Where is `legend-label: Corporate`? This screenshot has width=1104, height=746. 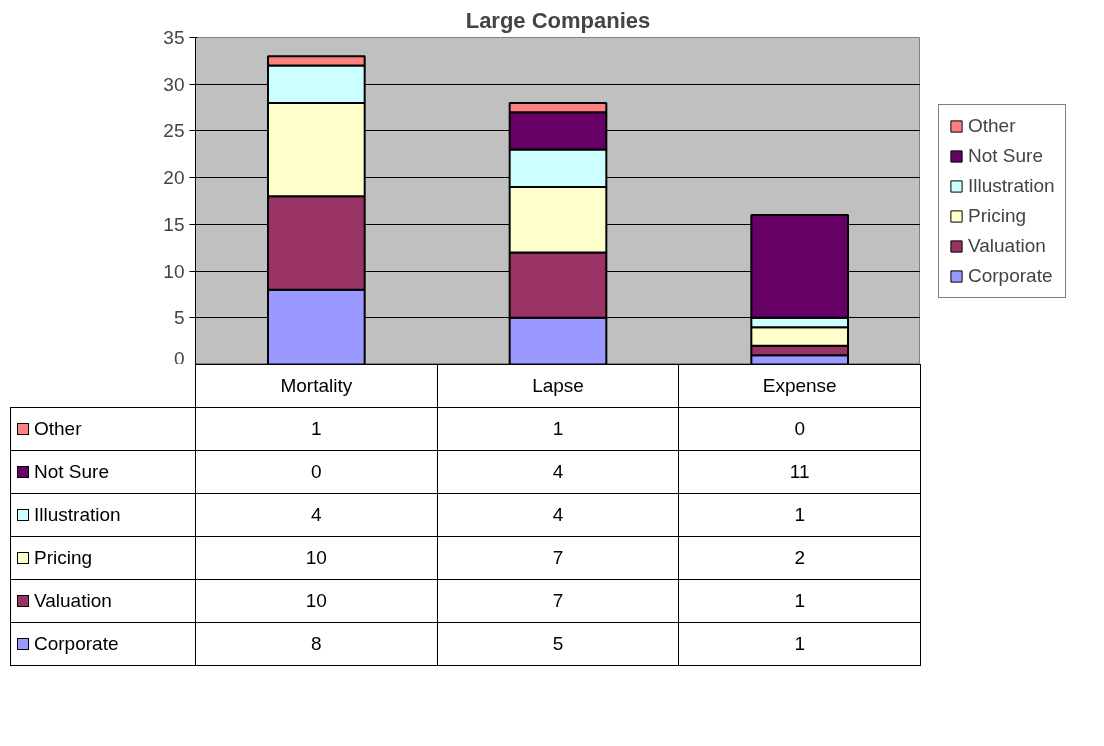 legend-label: Corporate is located at coordinates (1010, 275).